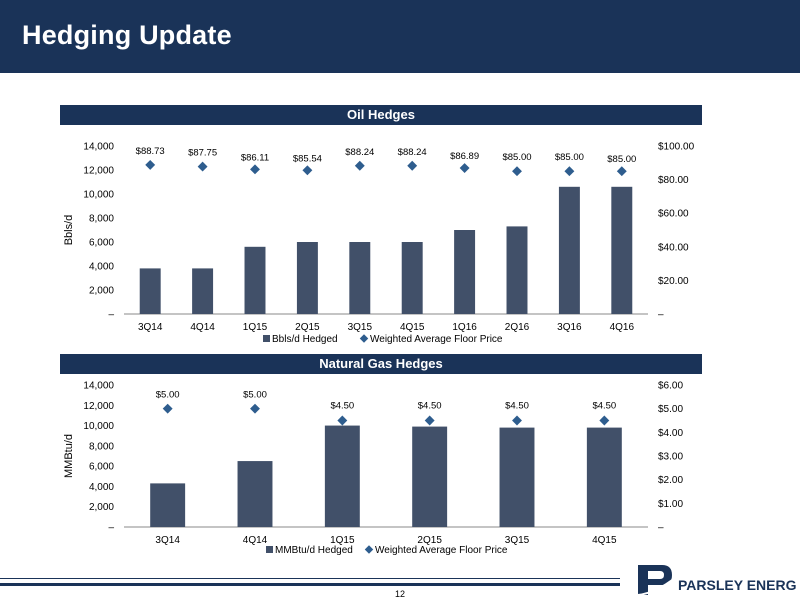  What do you see at coordinates (310, 584) in the screenshot?
I see `footer-divider` at bounding box center [310, 584].